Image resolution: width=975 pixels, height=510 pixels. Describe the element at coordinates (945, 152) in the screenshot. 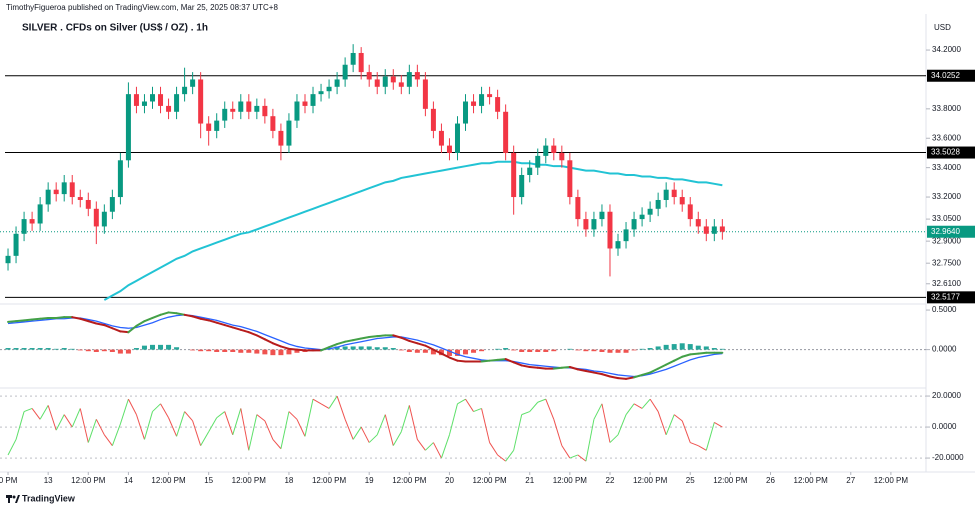

I see `level-label: 33.5028` at that location.